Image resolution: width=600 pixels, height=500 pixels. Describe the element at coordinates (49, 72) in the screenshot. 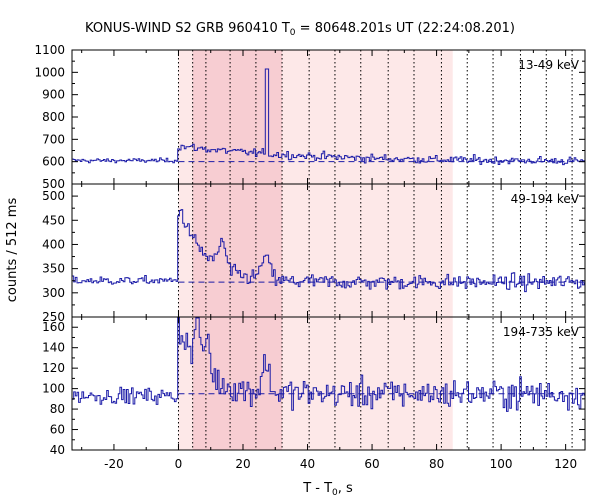

I see `y-tick-label-0: 1000` at that location.